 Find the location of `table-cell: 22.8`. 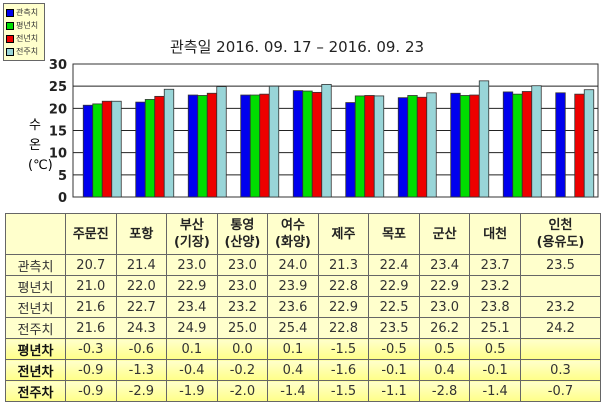

table-cell: 22.8 is located at coordinates (343, 328).